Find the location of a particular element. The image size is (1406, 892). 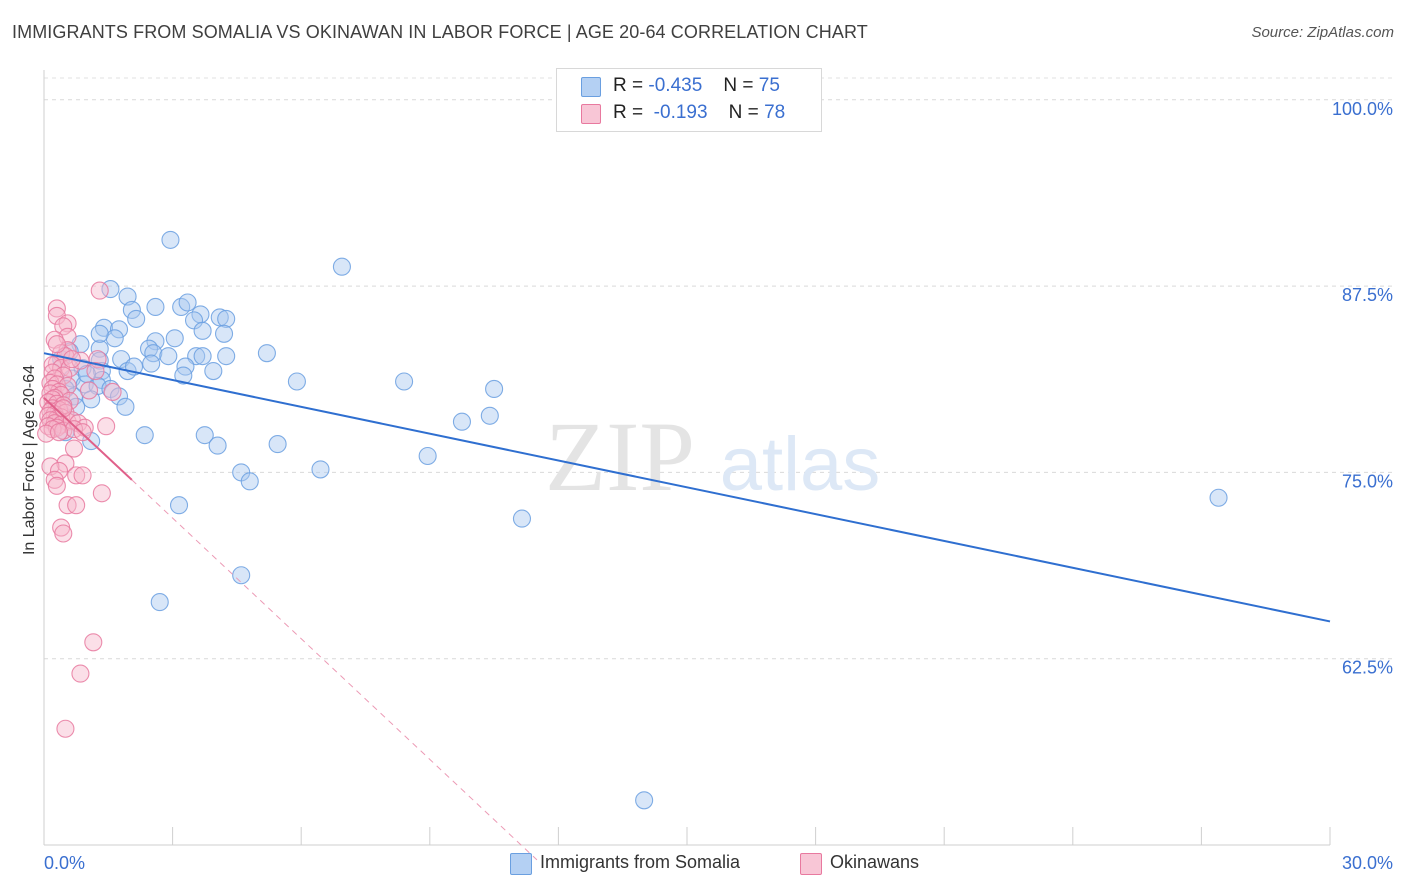

stats-legend: R = -0.435 N = 75 R = -0.193 N = 78 is located at coordinates (689, 100).